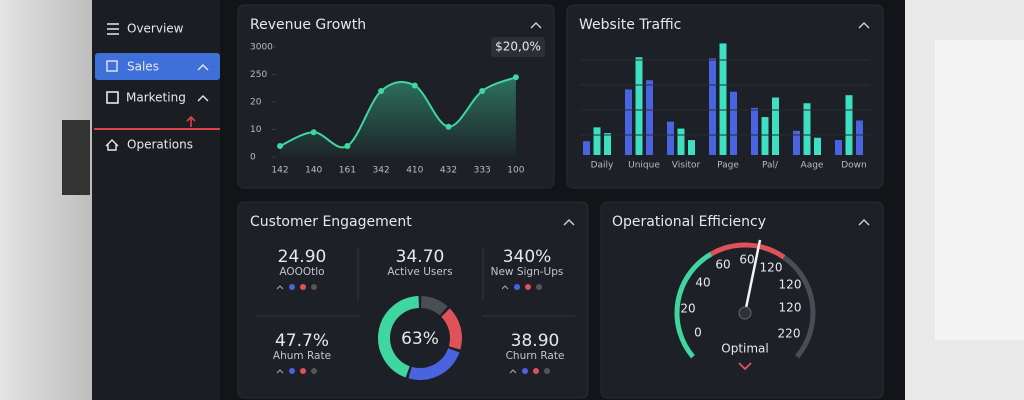  I want to click on card-title: Customer Engagement, so click(331, 222).